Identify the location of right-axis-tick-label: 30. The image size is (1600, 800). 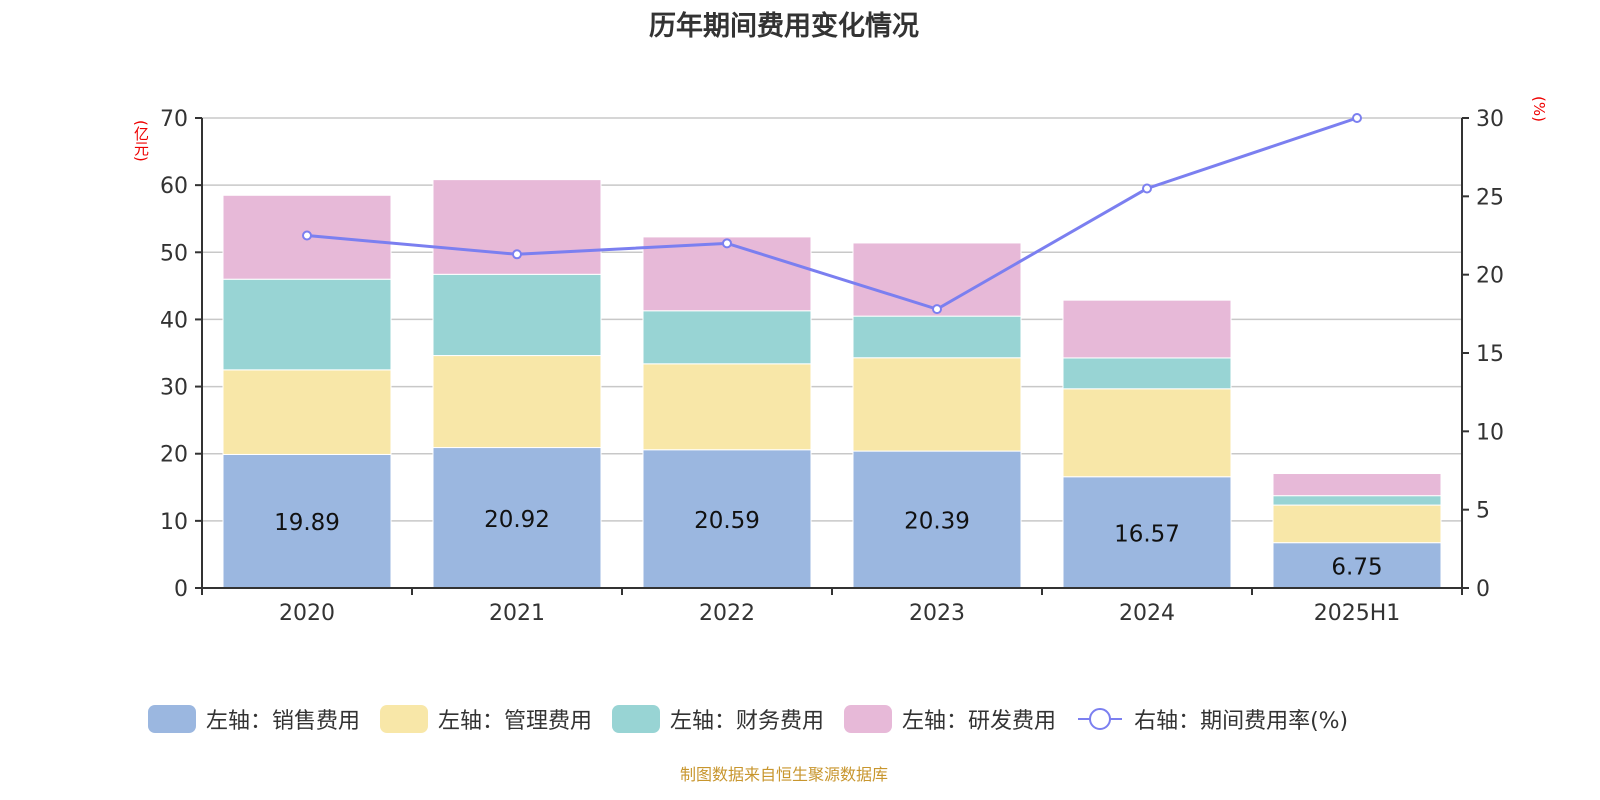
(1490, 119).